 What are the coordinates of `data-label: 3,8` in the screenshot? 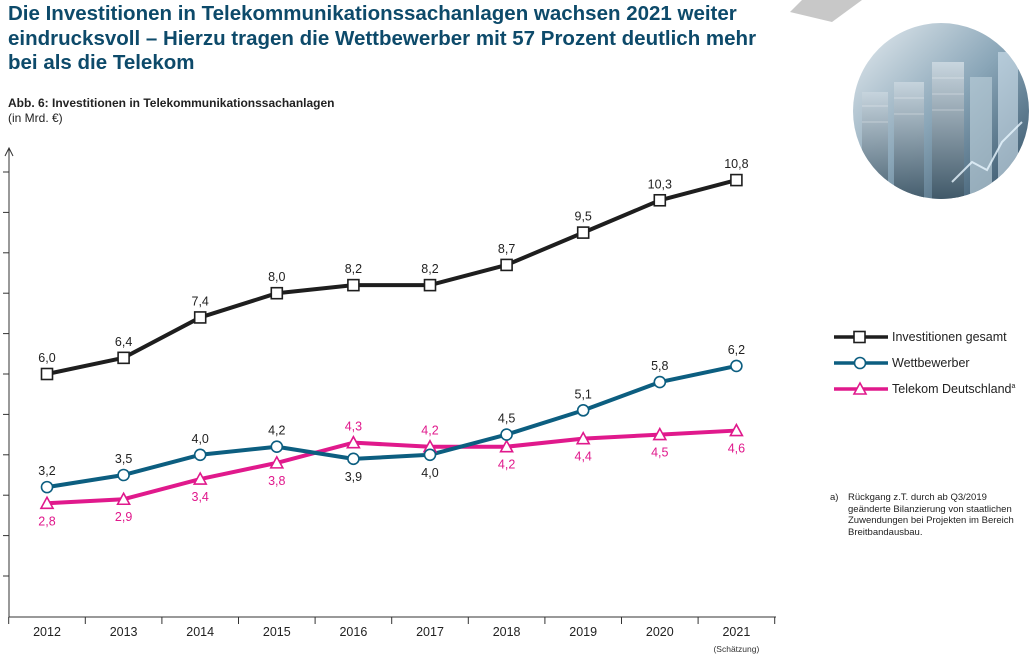 It's located at (276, 481).